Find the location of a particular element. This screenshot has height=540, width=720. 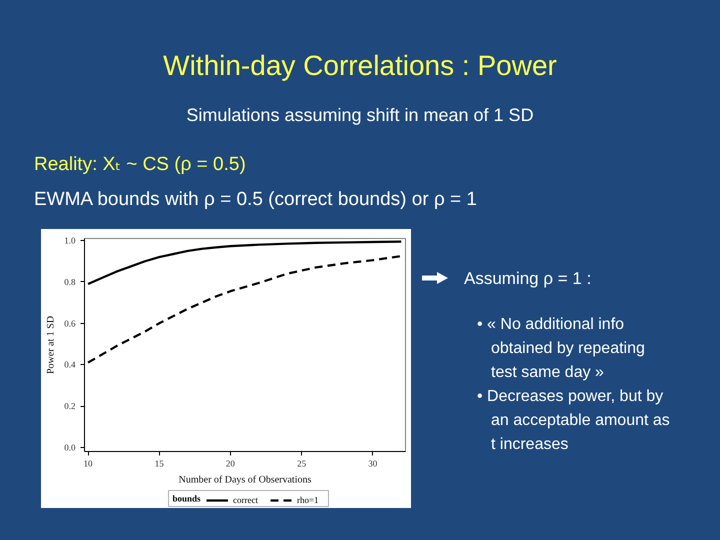

y-tick-label: 0.0 is located at coordinates (70, 447).